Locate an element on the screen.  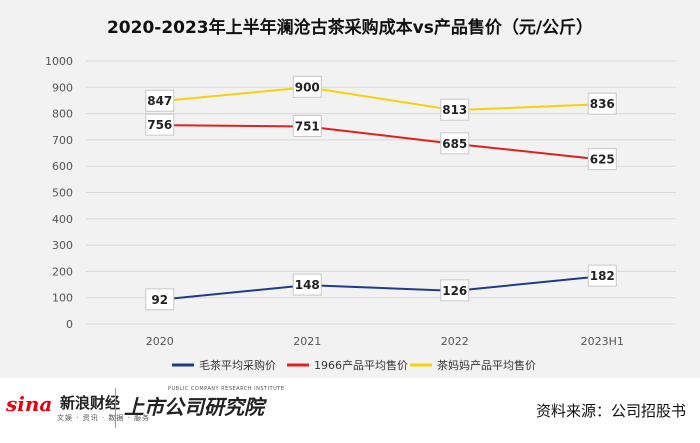
data-label: 182 is located at coordinates (602, 276).